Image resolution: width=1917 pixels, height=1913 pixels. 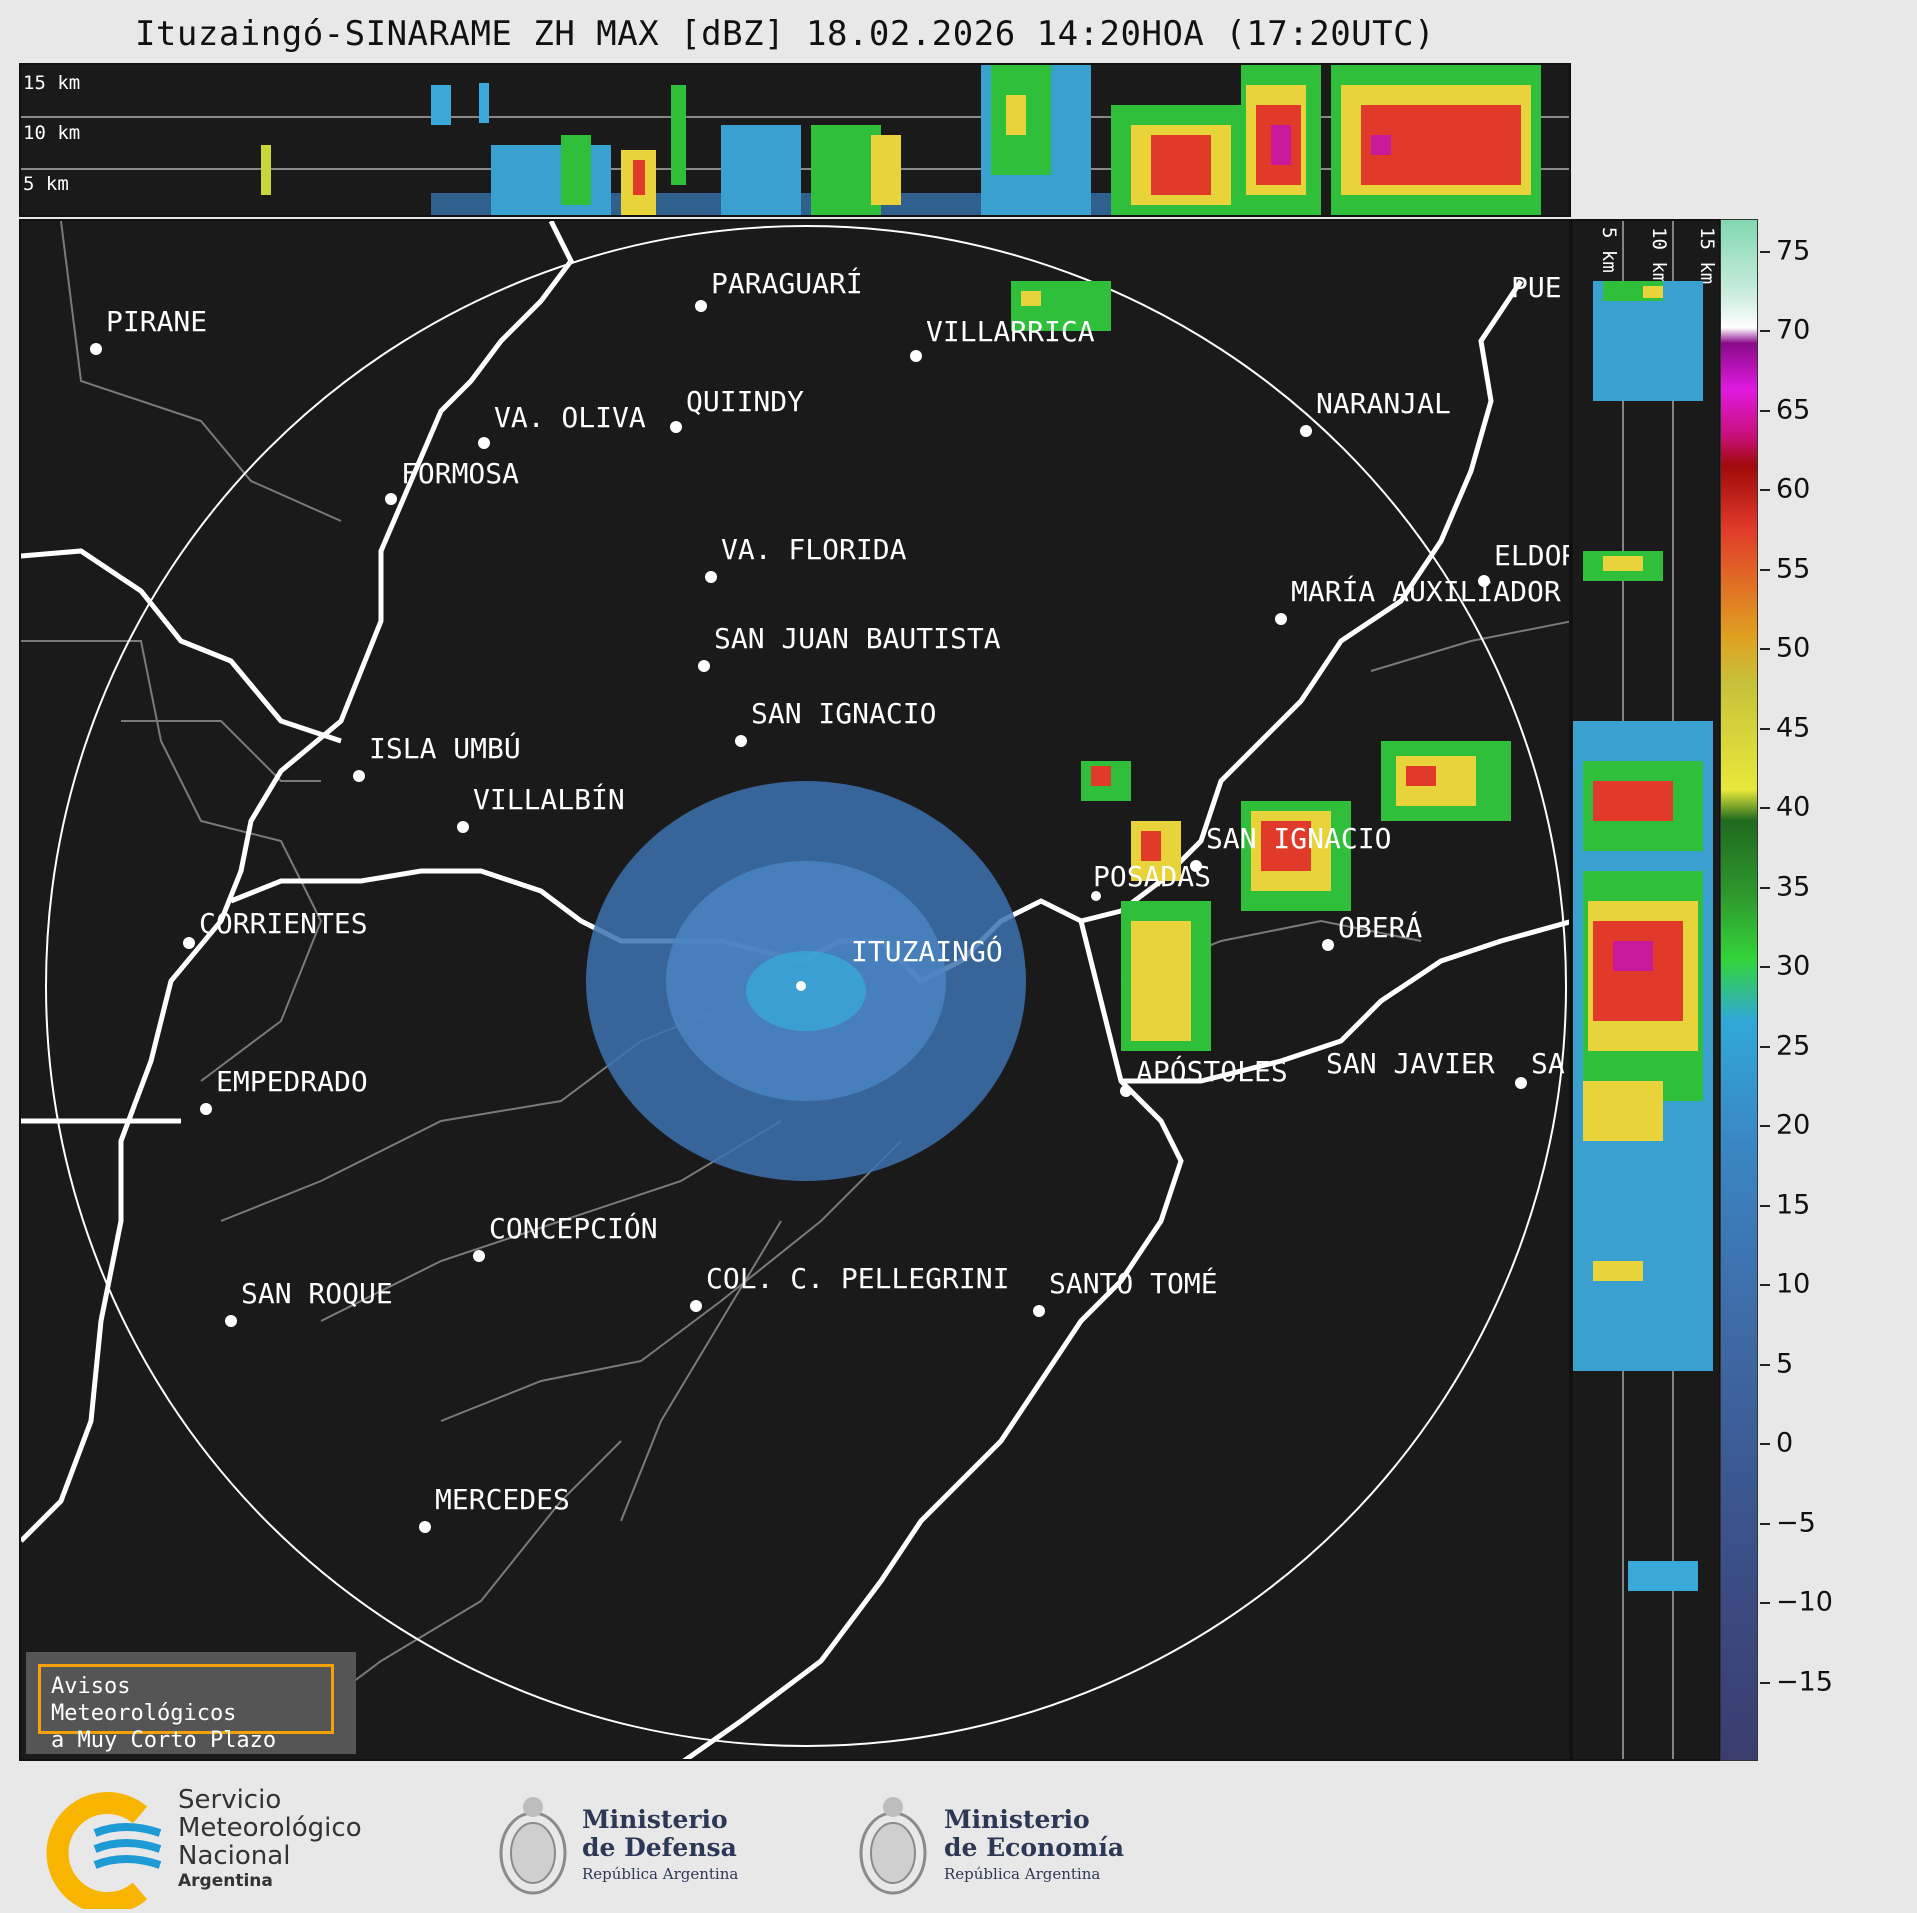 I want to click on city-label-va-oliva: VA. OLIVA, so click(x=570, y=417).